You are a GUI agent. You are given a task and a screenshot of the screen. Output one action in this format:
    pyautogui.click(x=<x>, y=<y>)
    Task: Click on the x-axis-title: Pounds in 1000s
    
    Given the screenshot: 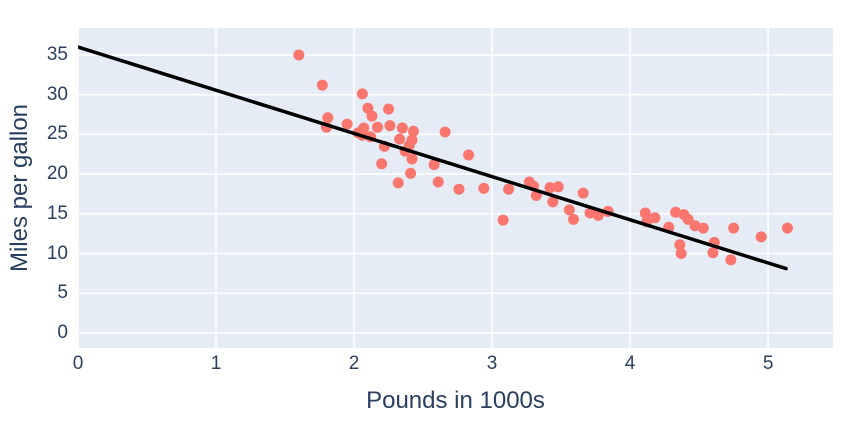 What is the action you would take?
    pyautogui.click(x=455, y=400)
    